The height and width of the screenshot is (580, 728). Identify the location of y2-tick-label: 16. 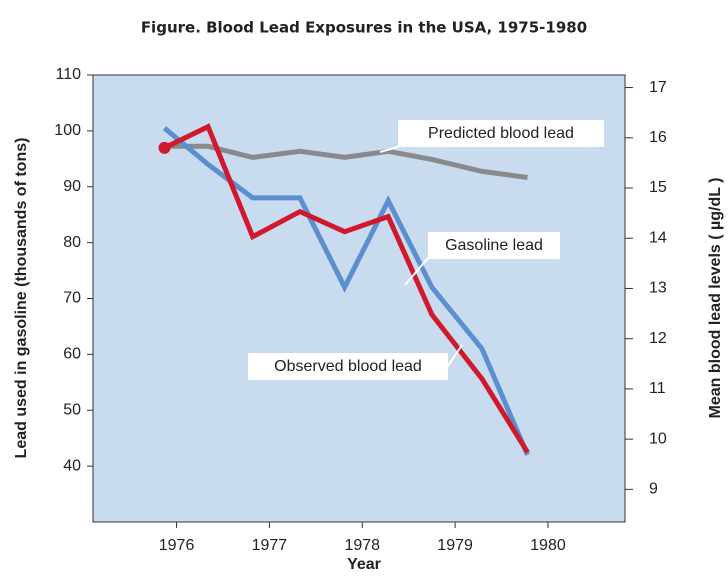
(658, 137).